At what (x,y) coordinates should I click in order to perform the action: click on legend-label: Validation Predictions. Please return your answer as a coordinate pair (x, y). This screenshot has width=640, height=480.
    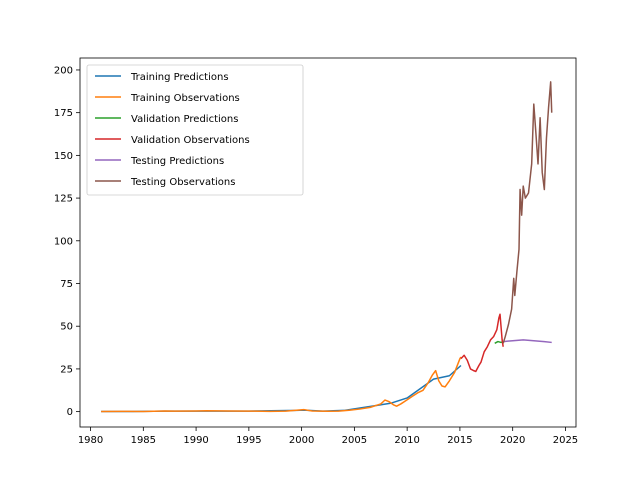
    Looking at the image, I should click on (184, 119).